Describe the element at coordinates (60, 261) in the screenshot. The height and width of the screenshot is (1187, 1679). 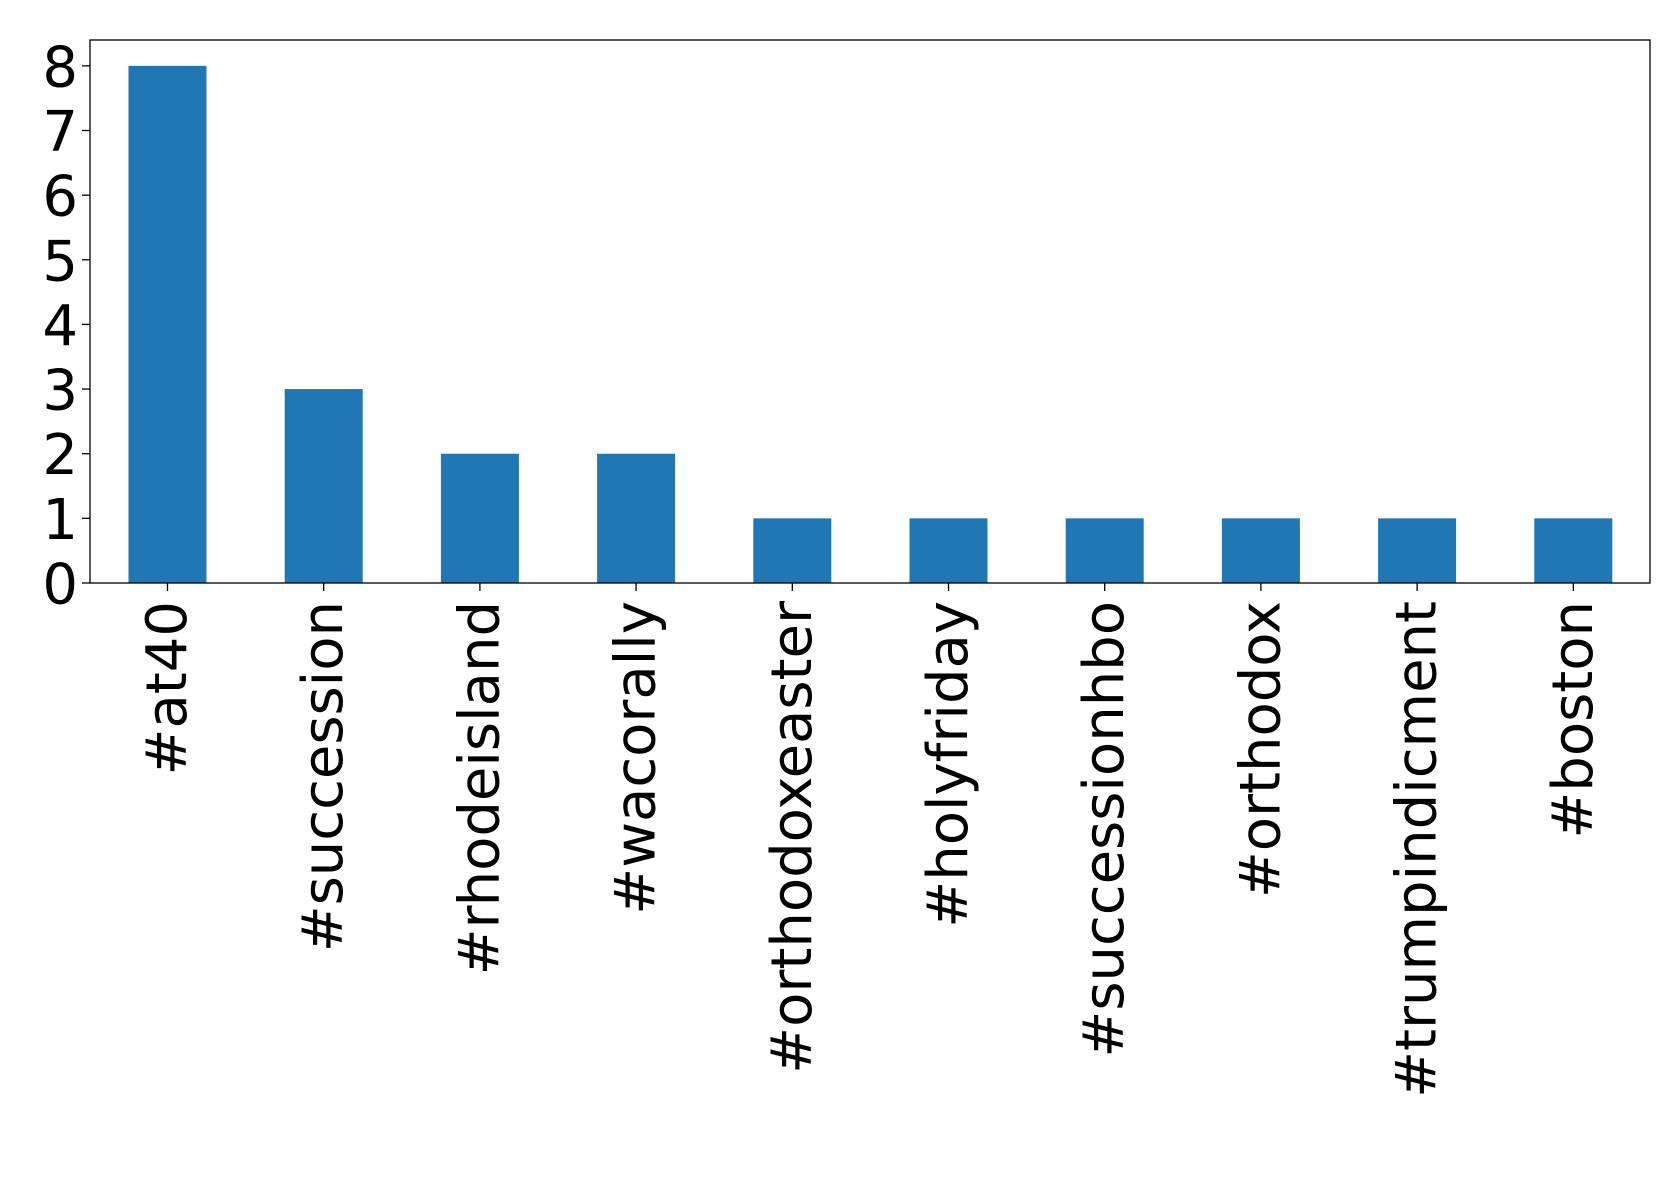
I see `y-tick-label: 5` at that location.